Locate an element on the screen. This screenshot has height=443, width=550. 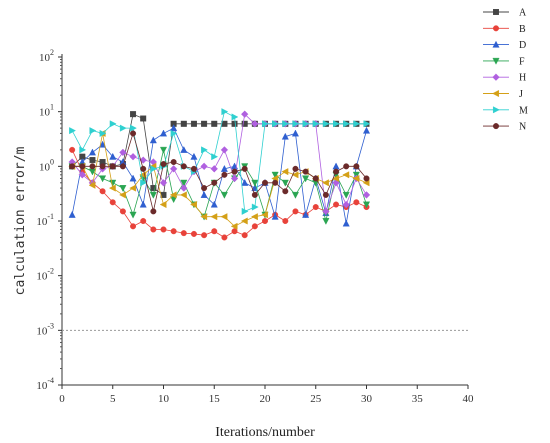
series-d-line is located at coordinates (219, 175).